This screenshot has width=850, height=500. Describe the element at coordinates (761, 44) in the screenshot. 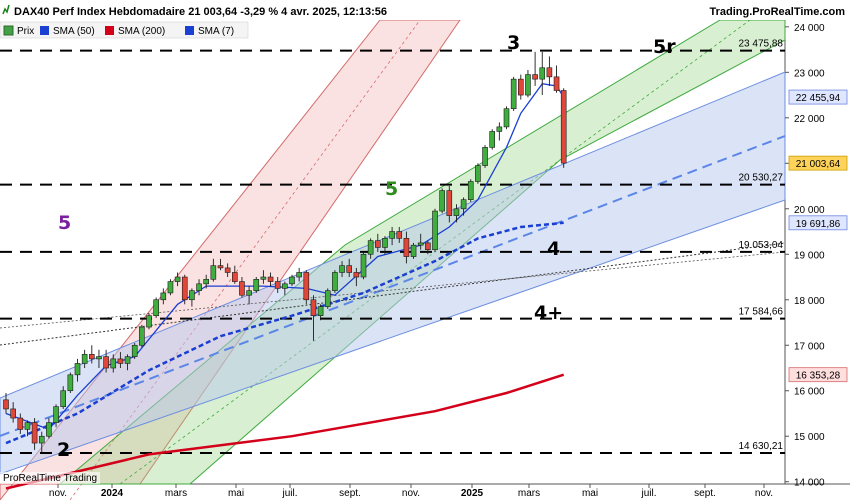

I see `level-label: 23 475,88` at that location.